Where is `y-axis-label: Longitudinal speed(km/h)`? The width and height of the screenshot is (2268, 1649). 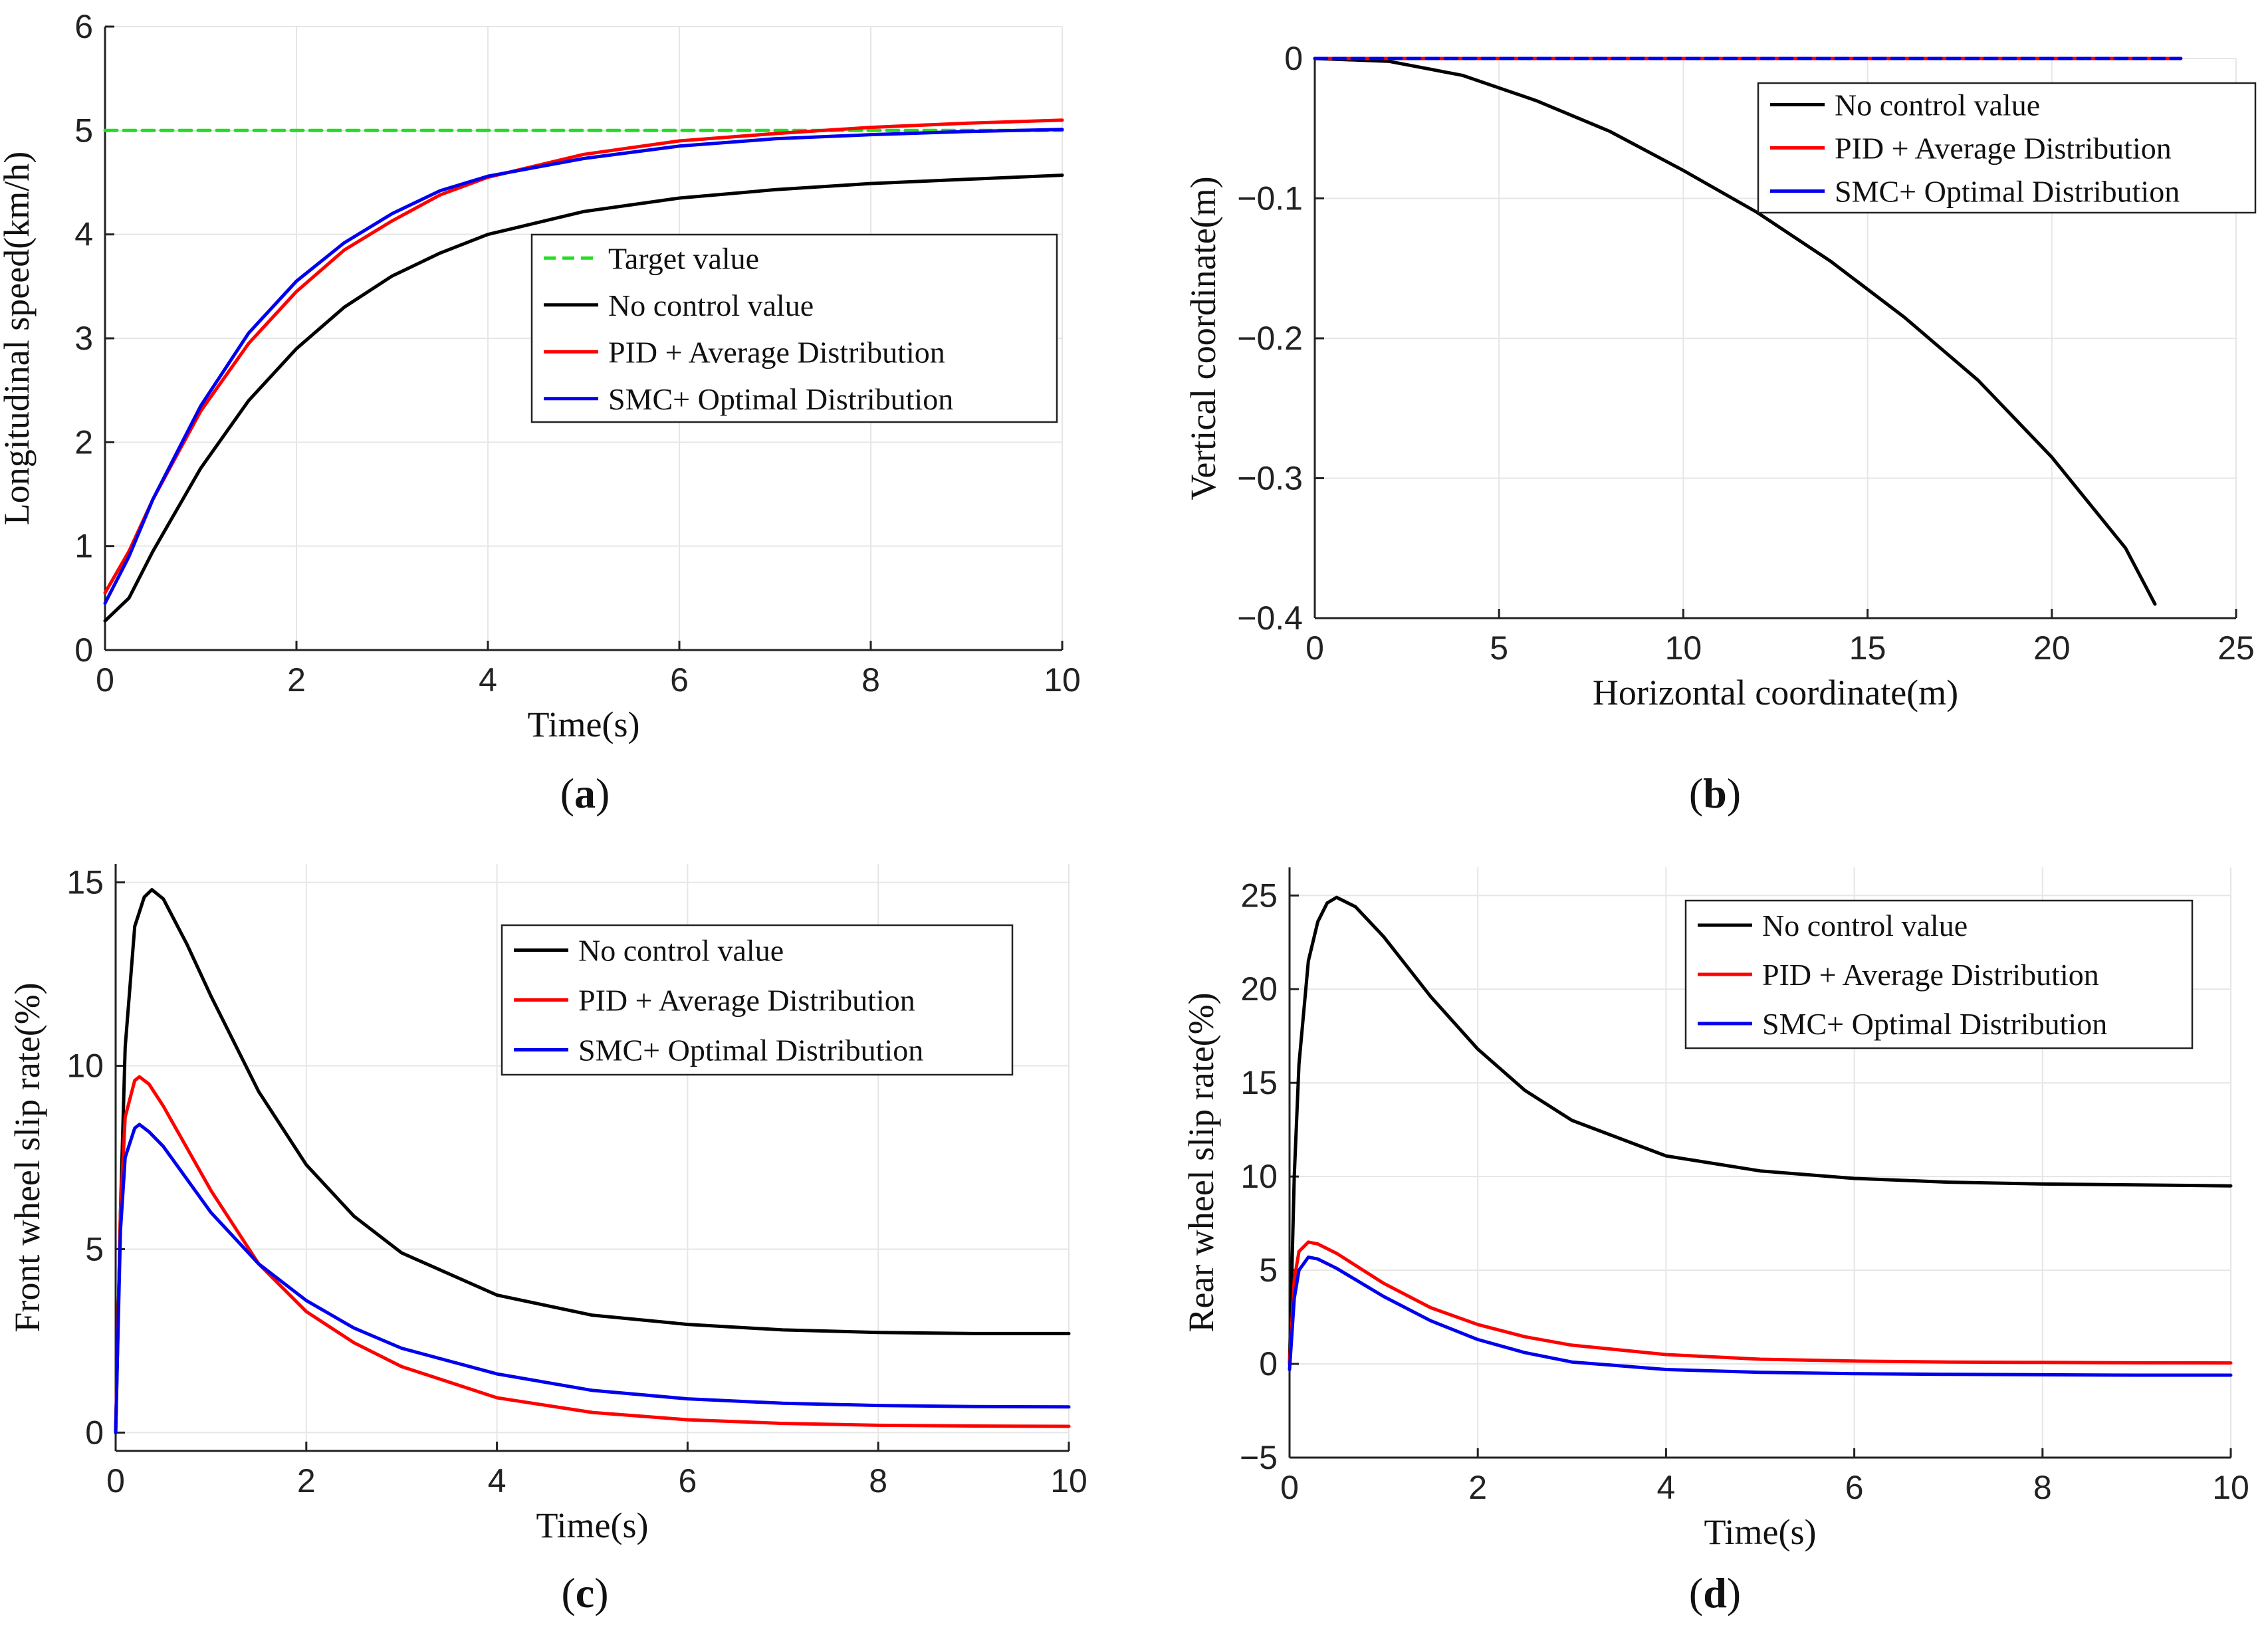
y-axis-label: Longitudinal speed(km/h) is located at coordinates (18, 339).